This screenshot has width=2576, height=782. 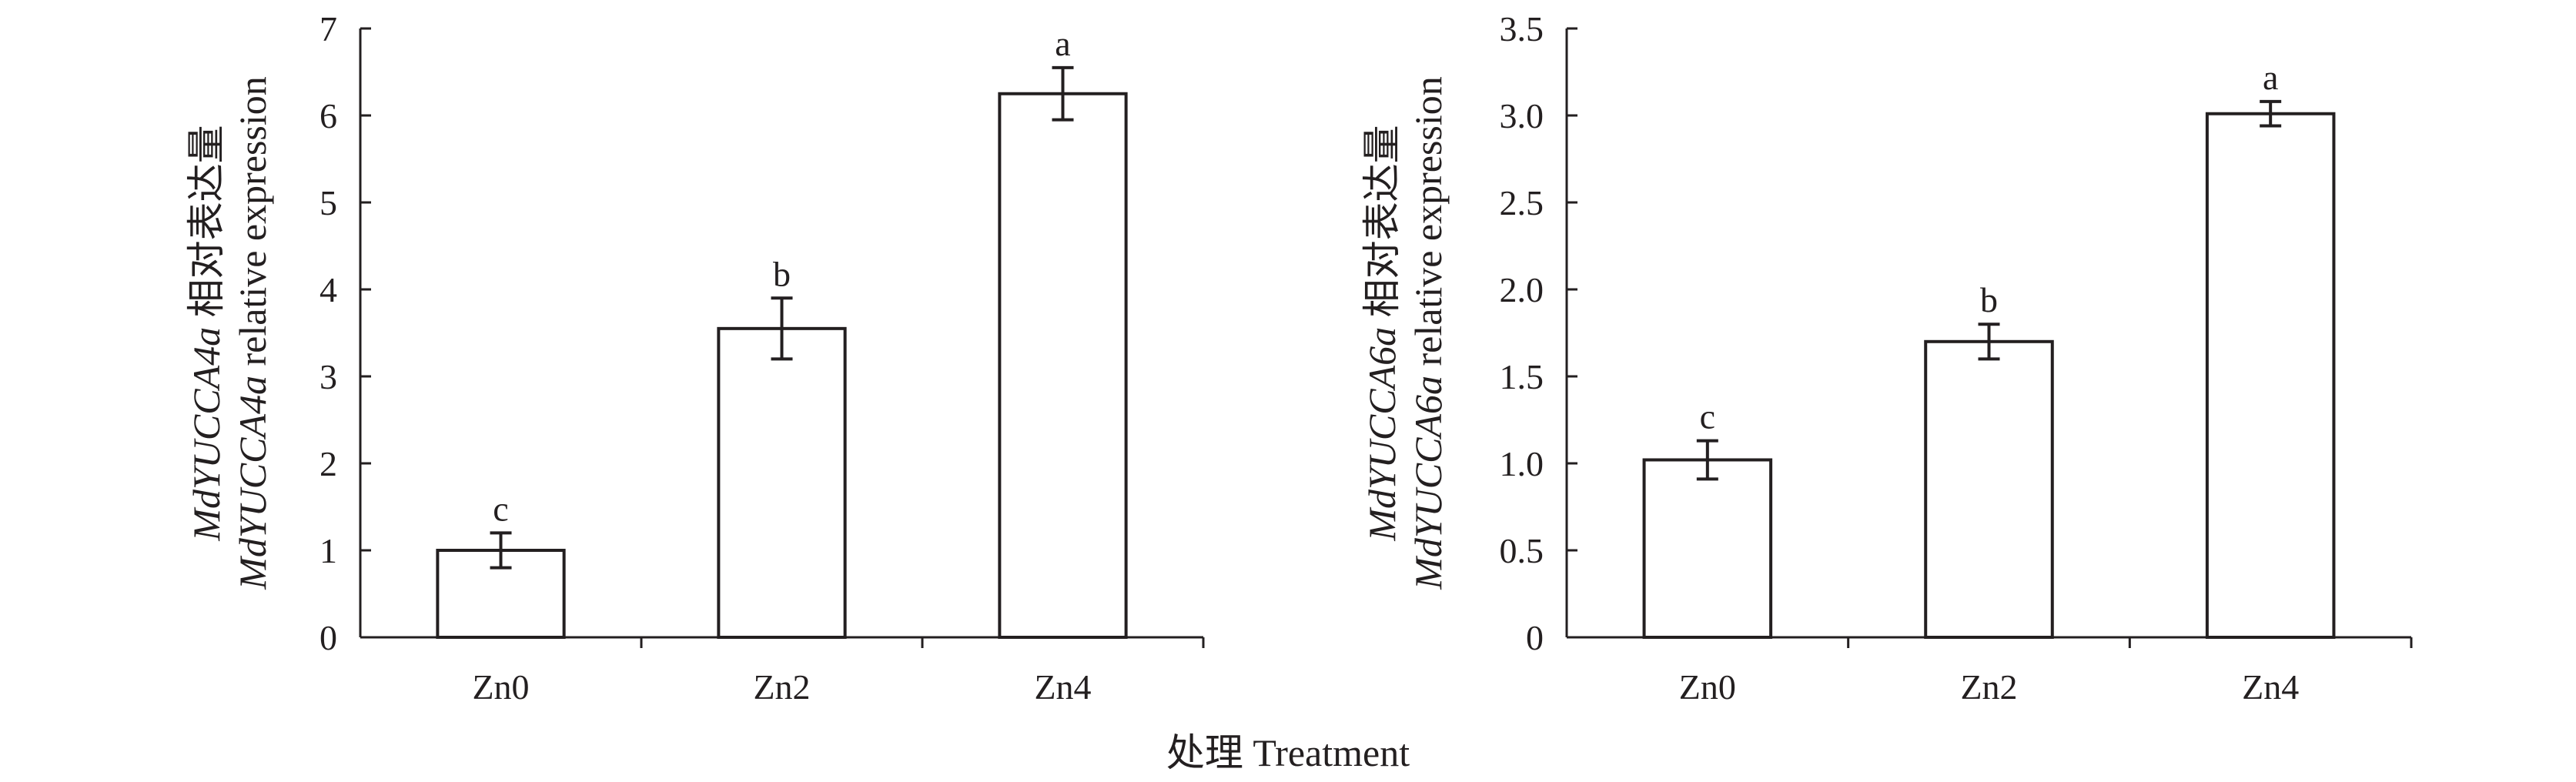 I want to click on y-tick-label: 5, so click(x=328, y=202).